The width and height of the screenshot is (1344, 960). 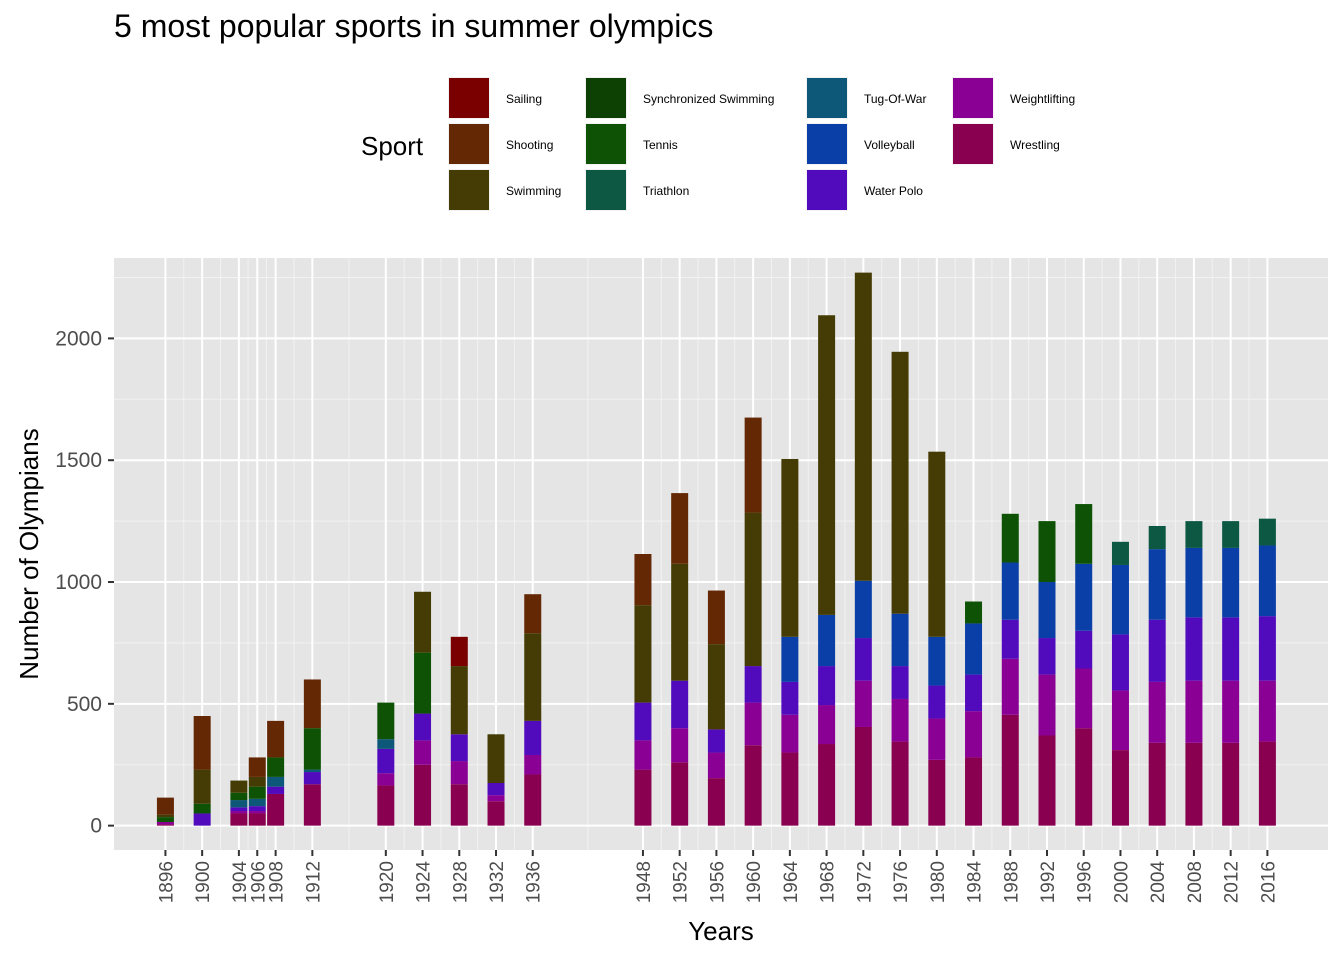 I want to click on bar-segment-shooting-1960, so click(x=753, y=465).